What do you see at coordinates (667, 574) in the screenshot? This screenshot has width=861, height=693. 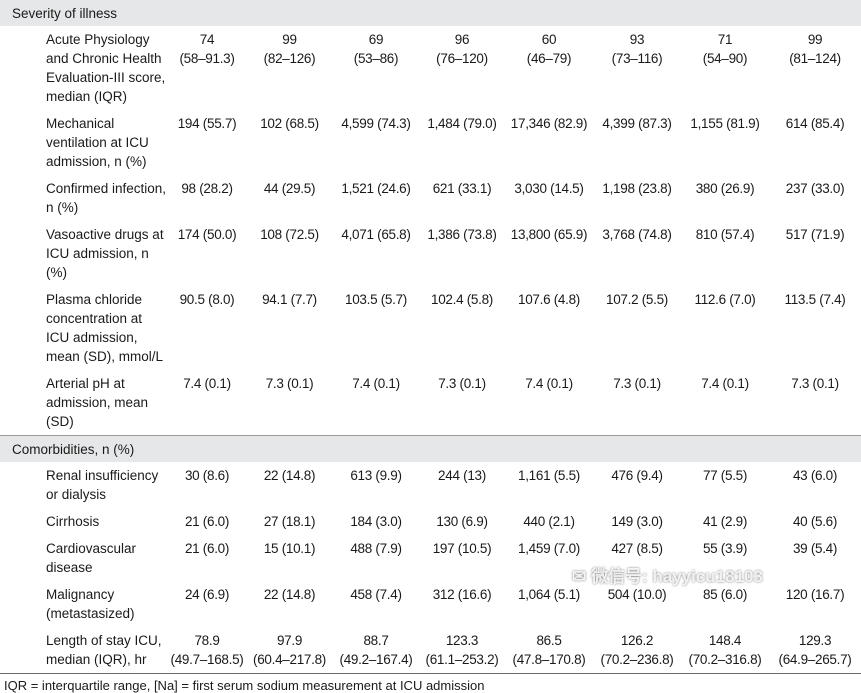 I see `watermark: ✉ 微信号: hayyicu18103` at bounding box center [667, 574].